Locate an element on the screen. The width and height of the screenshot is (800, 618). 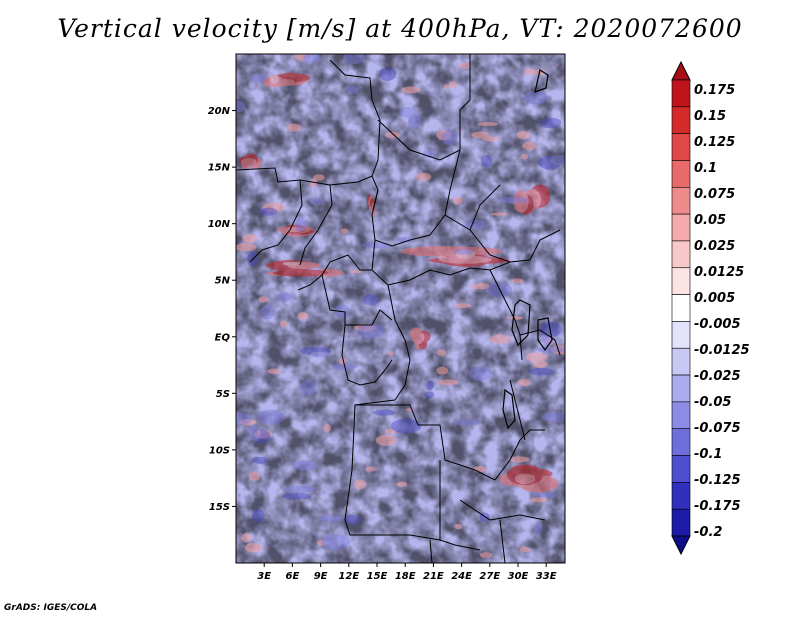
colorbar-label: 0.15 is located at coordinates (710, 116).